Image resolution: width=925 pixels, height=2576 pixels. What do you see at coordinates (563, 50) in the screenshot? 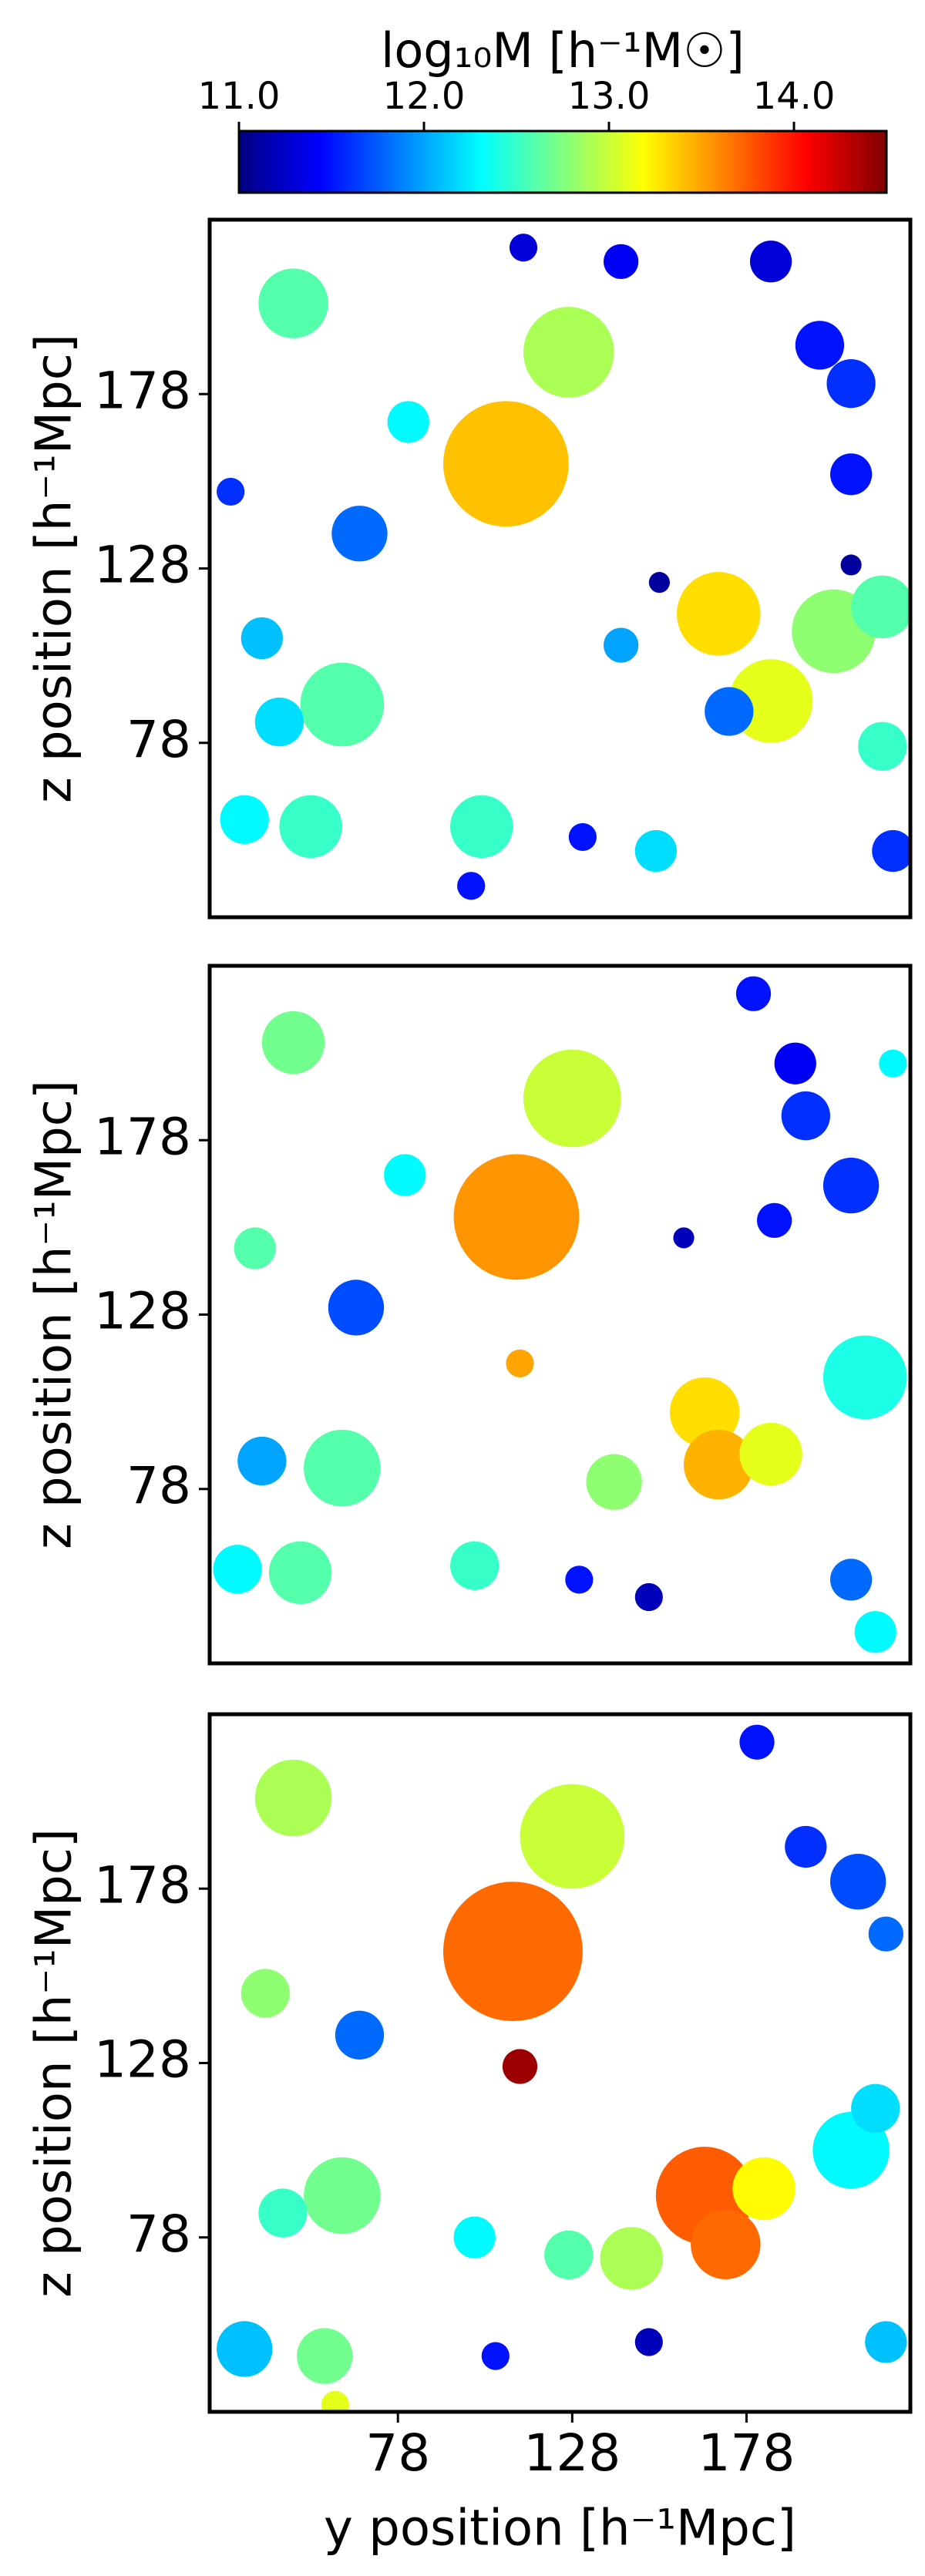
I see `colorbar-label: log₁₀M [h⁻¹M☉]` at bounding box center [563, 50].